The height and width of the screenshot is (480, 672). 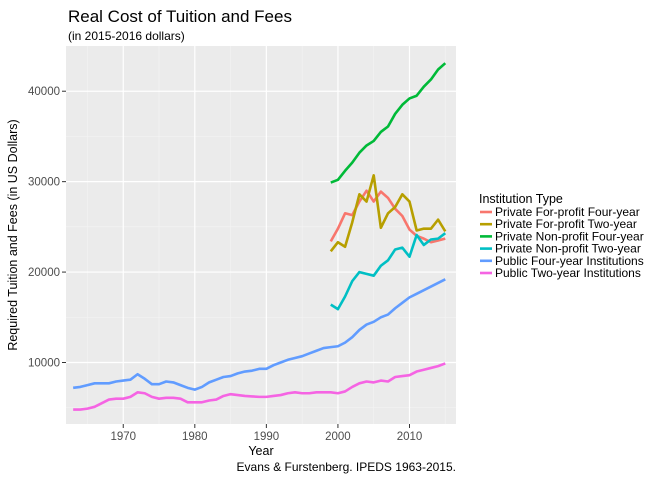 What do you see at coordinates (521, 199) in the screenshot?
I see `legend-title: Institution Type` at bounding box center [521, 199].